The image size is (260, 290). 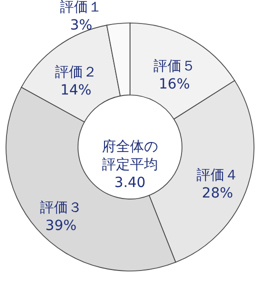 What do you see at coordinates (174, 84) in the screenshot?
I see `data-label: 16%` at bounding box center [174, 84].